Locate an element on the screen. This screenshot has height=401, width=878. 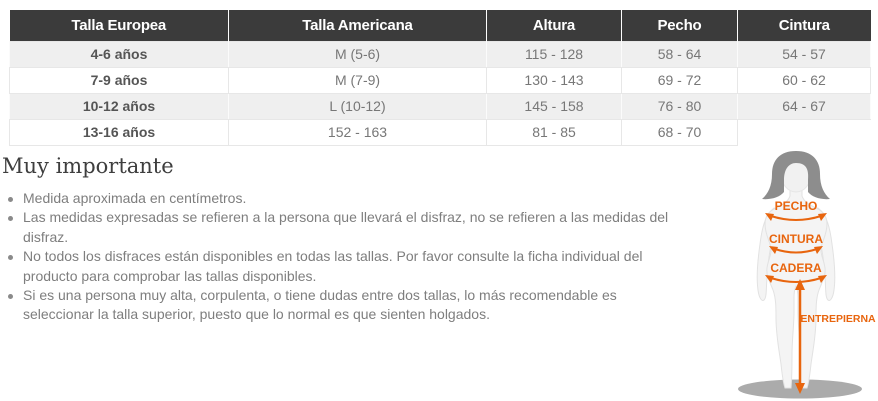
table-cell: 145 - 158 is located at coordinates (554, 106).